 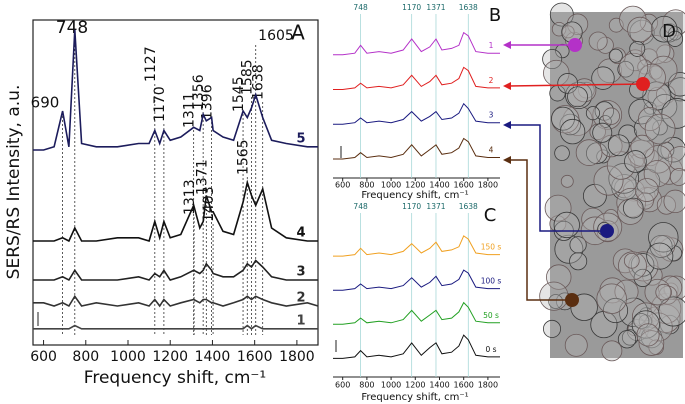 What do you see at coordinates (490, 215) in the screenshot?
I see `panel-label: C` at bounding box center [490, 215].